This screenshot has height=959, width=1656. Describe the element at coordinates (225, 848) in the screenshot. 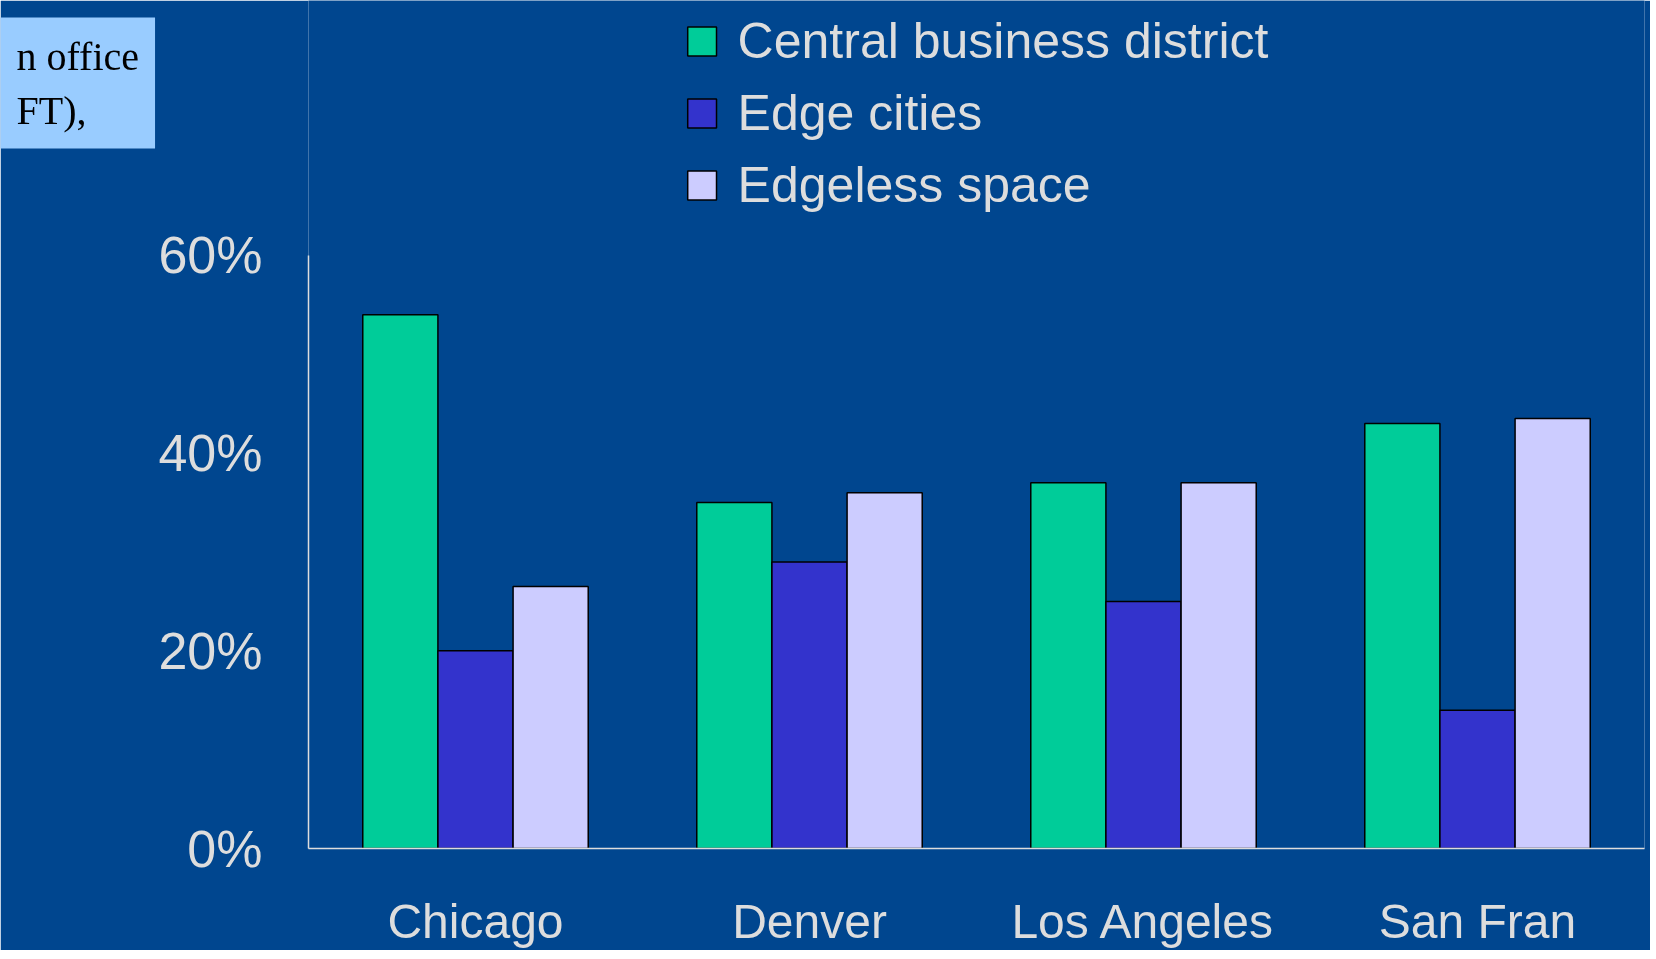

I see `y-tick-label: 0%` at that location.